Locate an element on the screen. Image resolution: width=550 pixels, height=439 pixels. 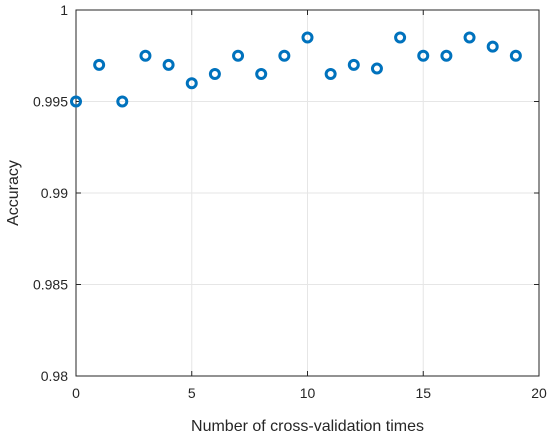
data-points is located at coordinates (296, 69).